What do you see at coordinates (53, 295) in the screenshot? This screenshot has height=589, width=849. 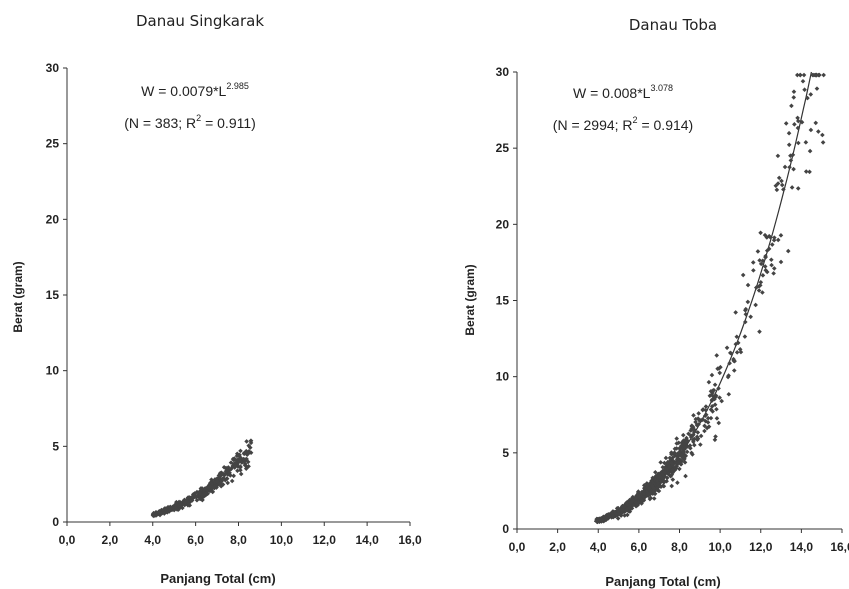 I see `y-tick-label: 15` at bounding box center [53, 295].